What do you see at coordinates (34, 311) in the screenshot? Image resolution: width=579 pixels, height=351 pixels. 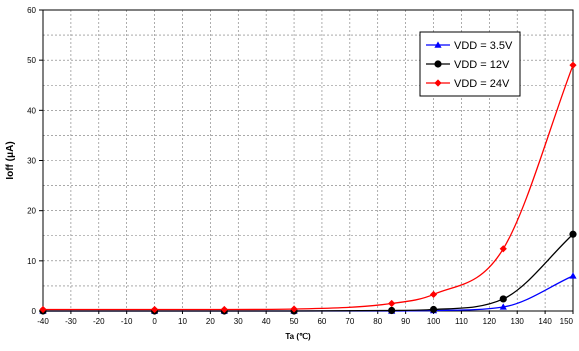 I see `y-tick-label: 0` at bounding box center [34, 311].